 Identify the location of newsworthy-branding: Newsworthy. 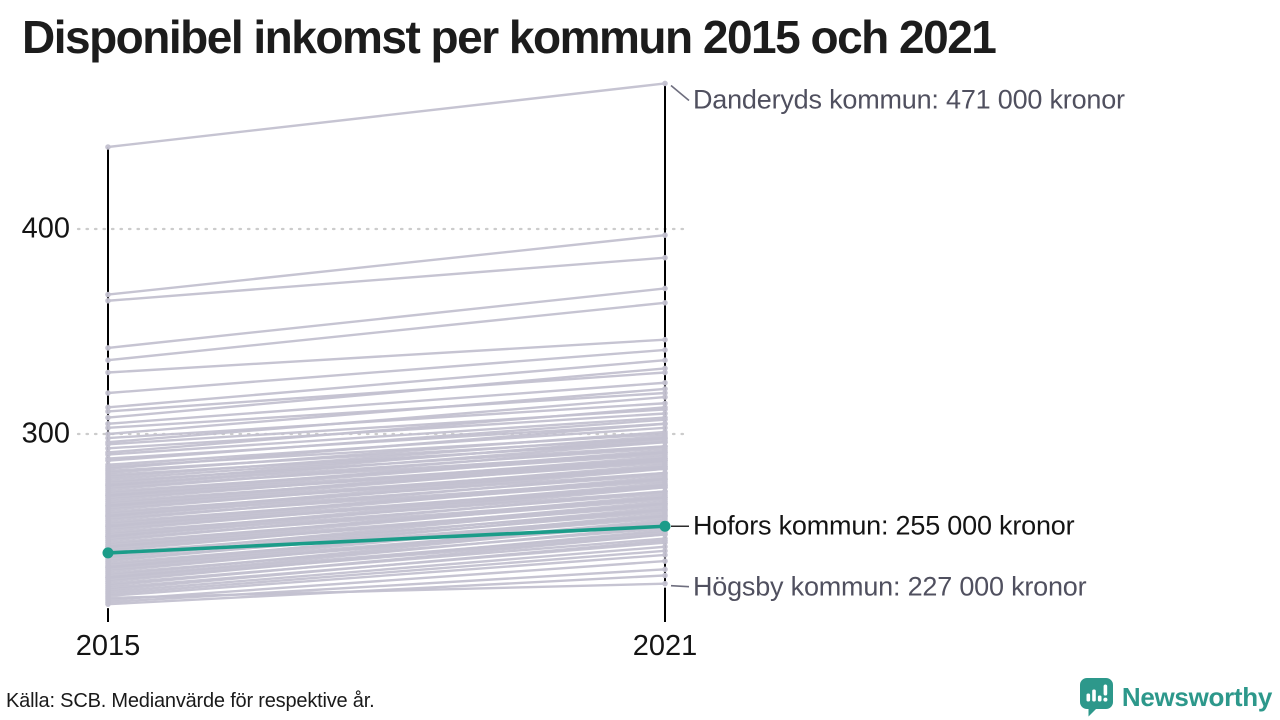
(1175, 697).